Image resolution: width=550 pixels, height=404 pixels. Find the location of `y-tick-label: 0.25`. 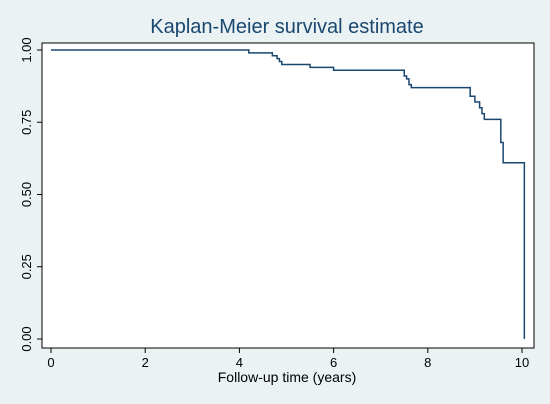

y-tick-label: 0.25 is located at coordinates (26, 266).